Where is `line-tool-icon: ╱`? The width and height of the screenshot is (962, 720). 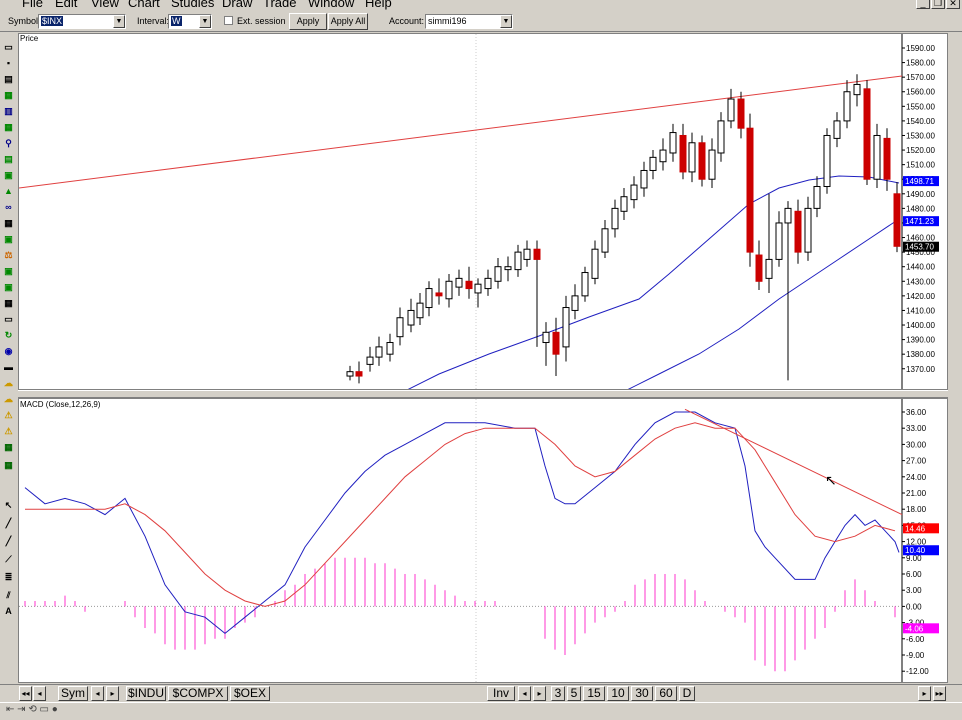 line-tool-icon: ╱ is located at coordinates (8, 523).